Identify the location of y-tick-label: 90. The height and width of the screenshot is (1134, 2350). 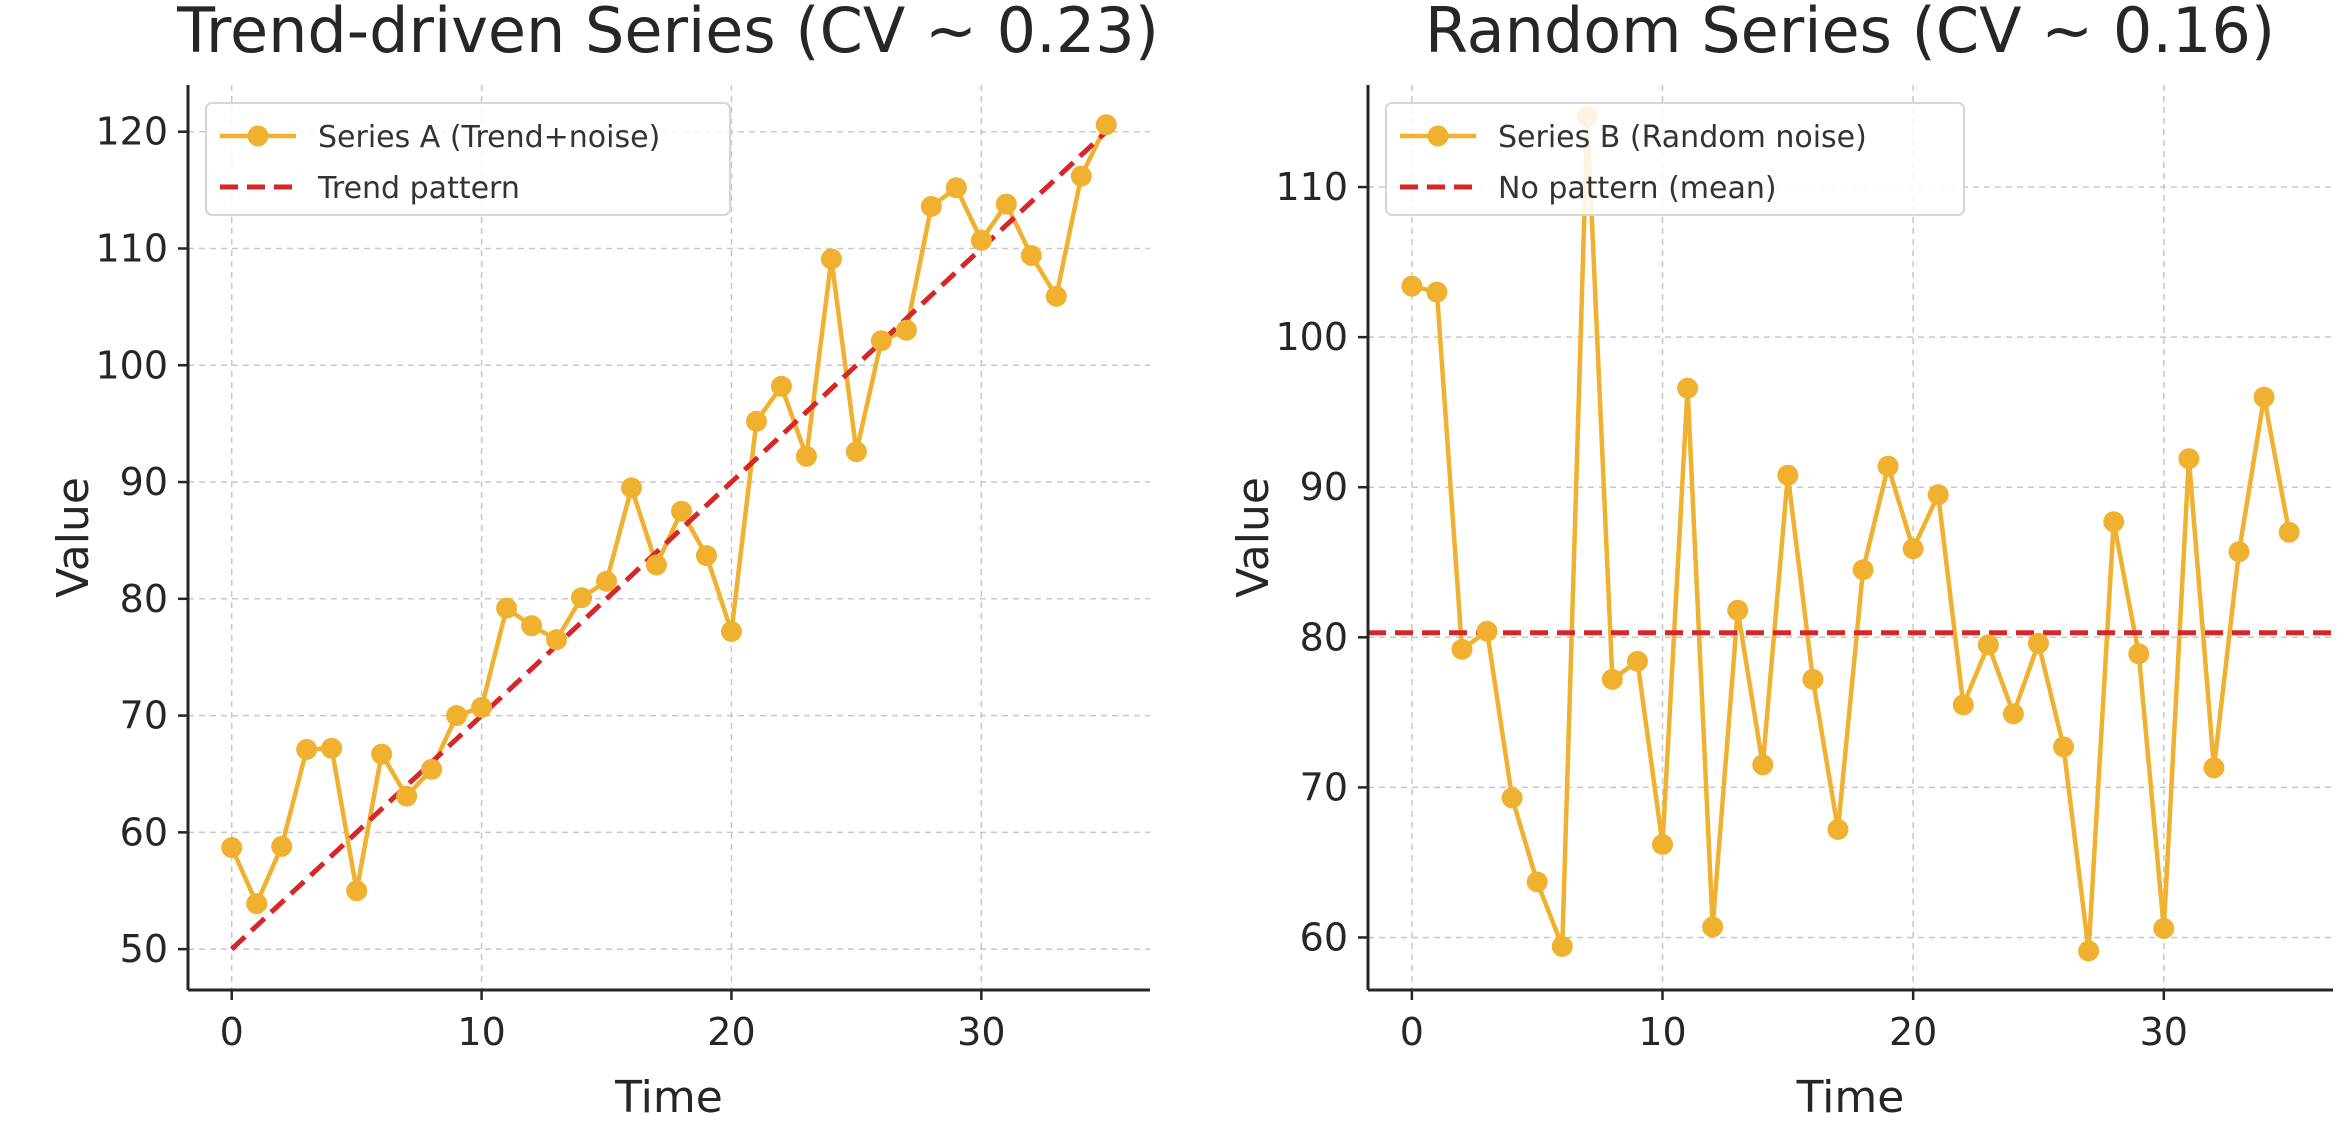
(1324, 487).